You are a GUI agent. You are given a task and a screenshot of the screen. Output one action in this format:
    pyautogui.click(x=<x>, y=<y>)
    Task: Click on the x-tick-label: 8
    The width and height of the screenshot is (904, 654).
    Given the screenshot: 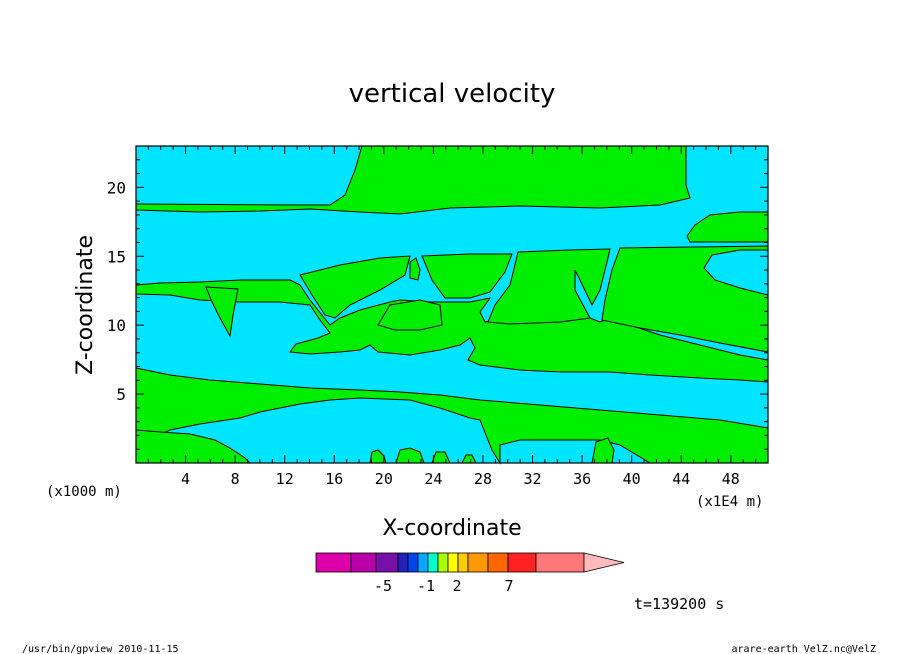 What is the action you would take?
    pyautogui.click(x=235, y=479)
    